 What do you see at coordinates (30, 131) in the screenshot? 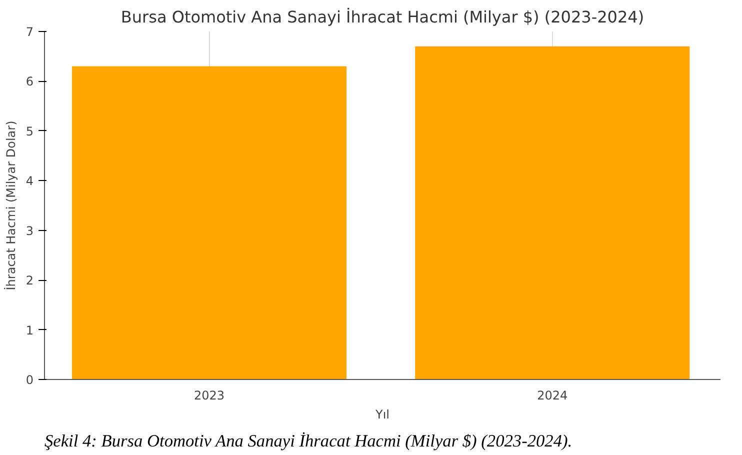
I see `y-tick-label: 5` at bounding box center [30, 131].